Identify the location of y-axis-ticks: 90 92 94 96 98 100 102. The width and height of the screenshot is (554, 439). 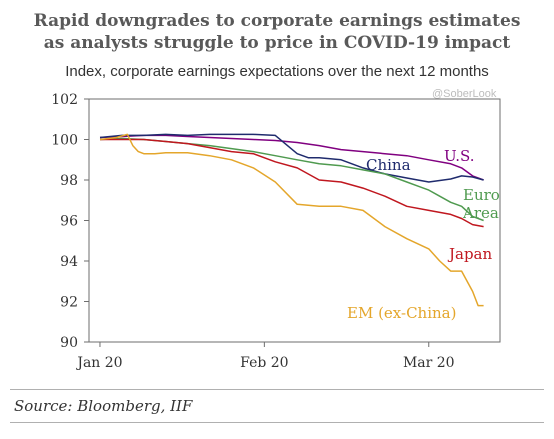
(70, 221).